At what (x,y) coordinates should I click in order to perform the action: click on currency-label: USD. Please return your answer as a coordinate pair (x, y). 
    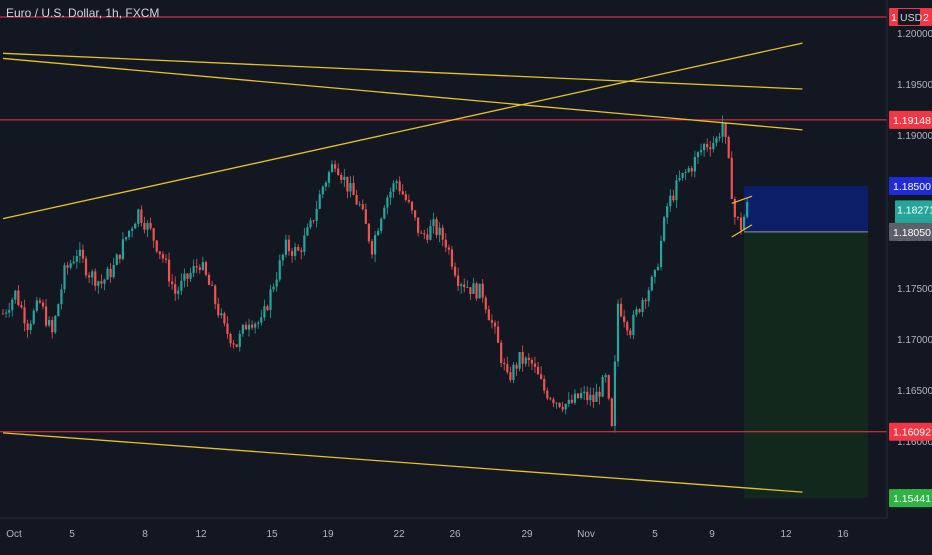
    Looking at the image, I should click on (911, 18).